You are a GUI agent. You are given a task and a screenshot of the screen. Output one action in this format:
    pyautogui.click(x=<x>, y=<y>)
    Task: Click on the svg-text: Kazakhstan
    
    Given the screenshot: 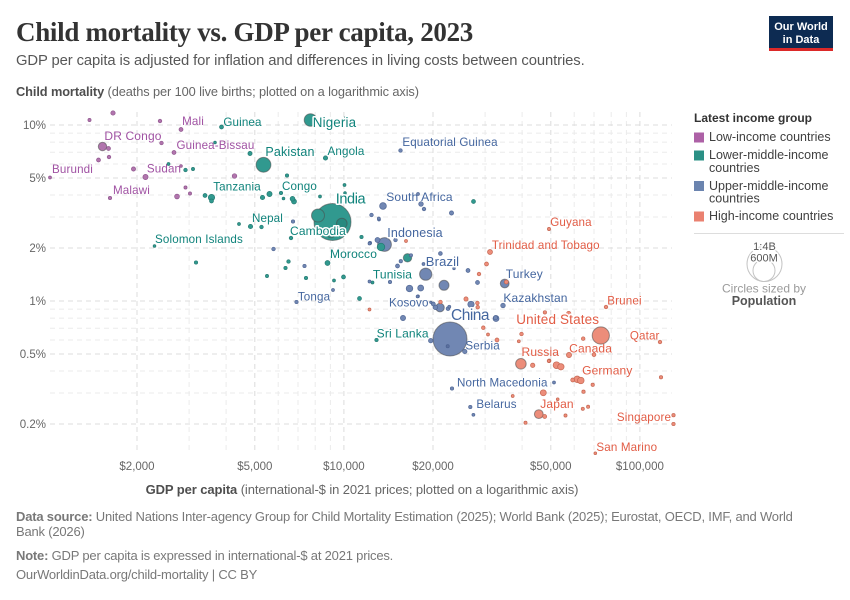 What is the action you would take?
    pyautogui.click(x=535, y=298)
    